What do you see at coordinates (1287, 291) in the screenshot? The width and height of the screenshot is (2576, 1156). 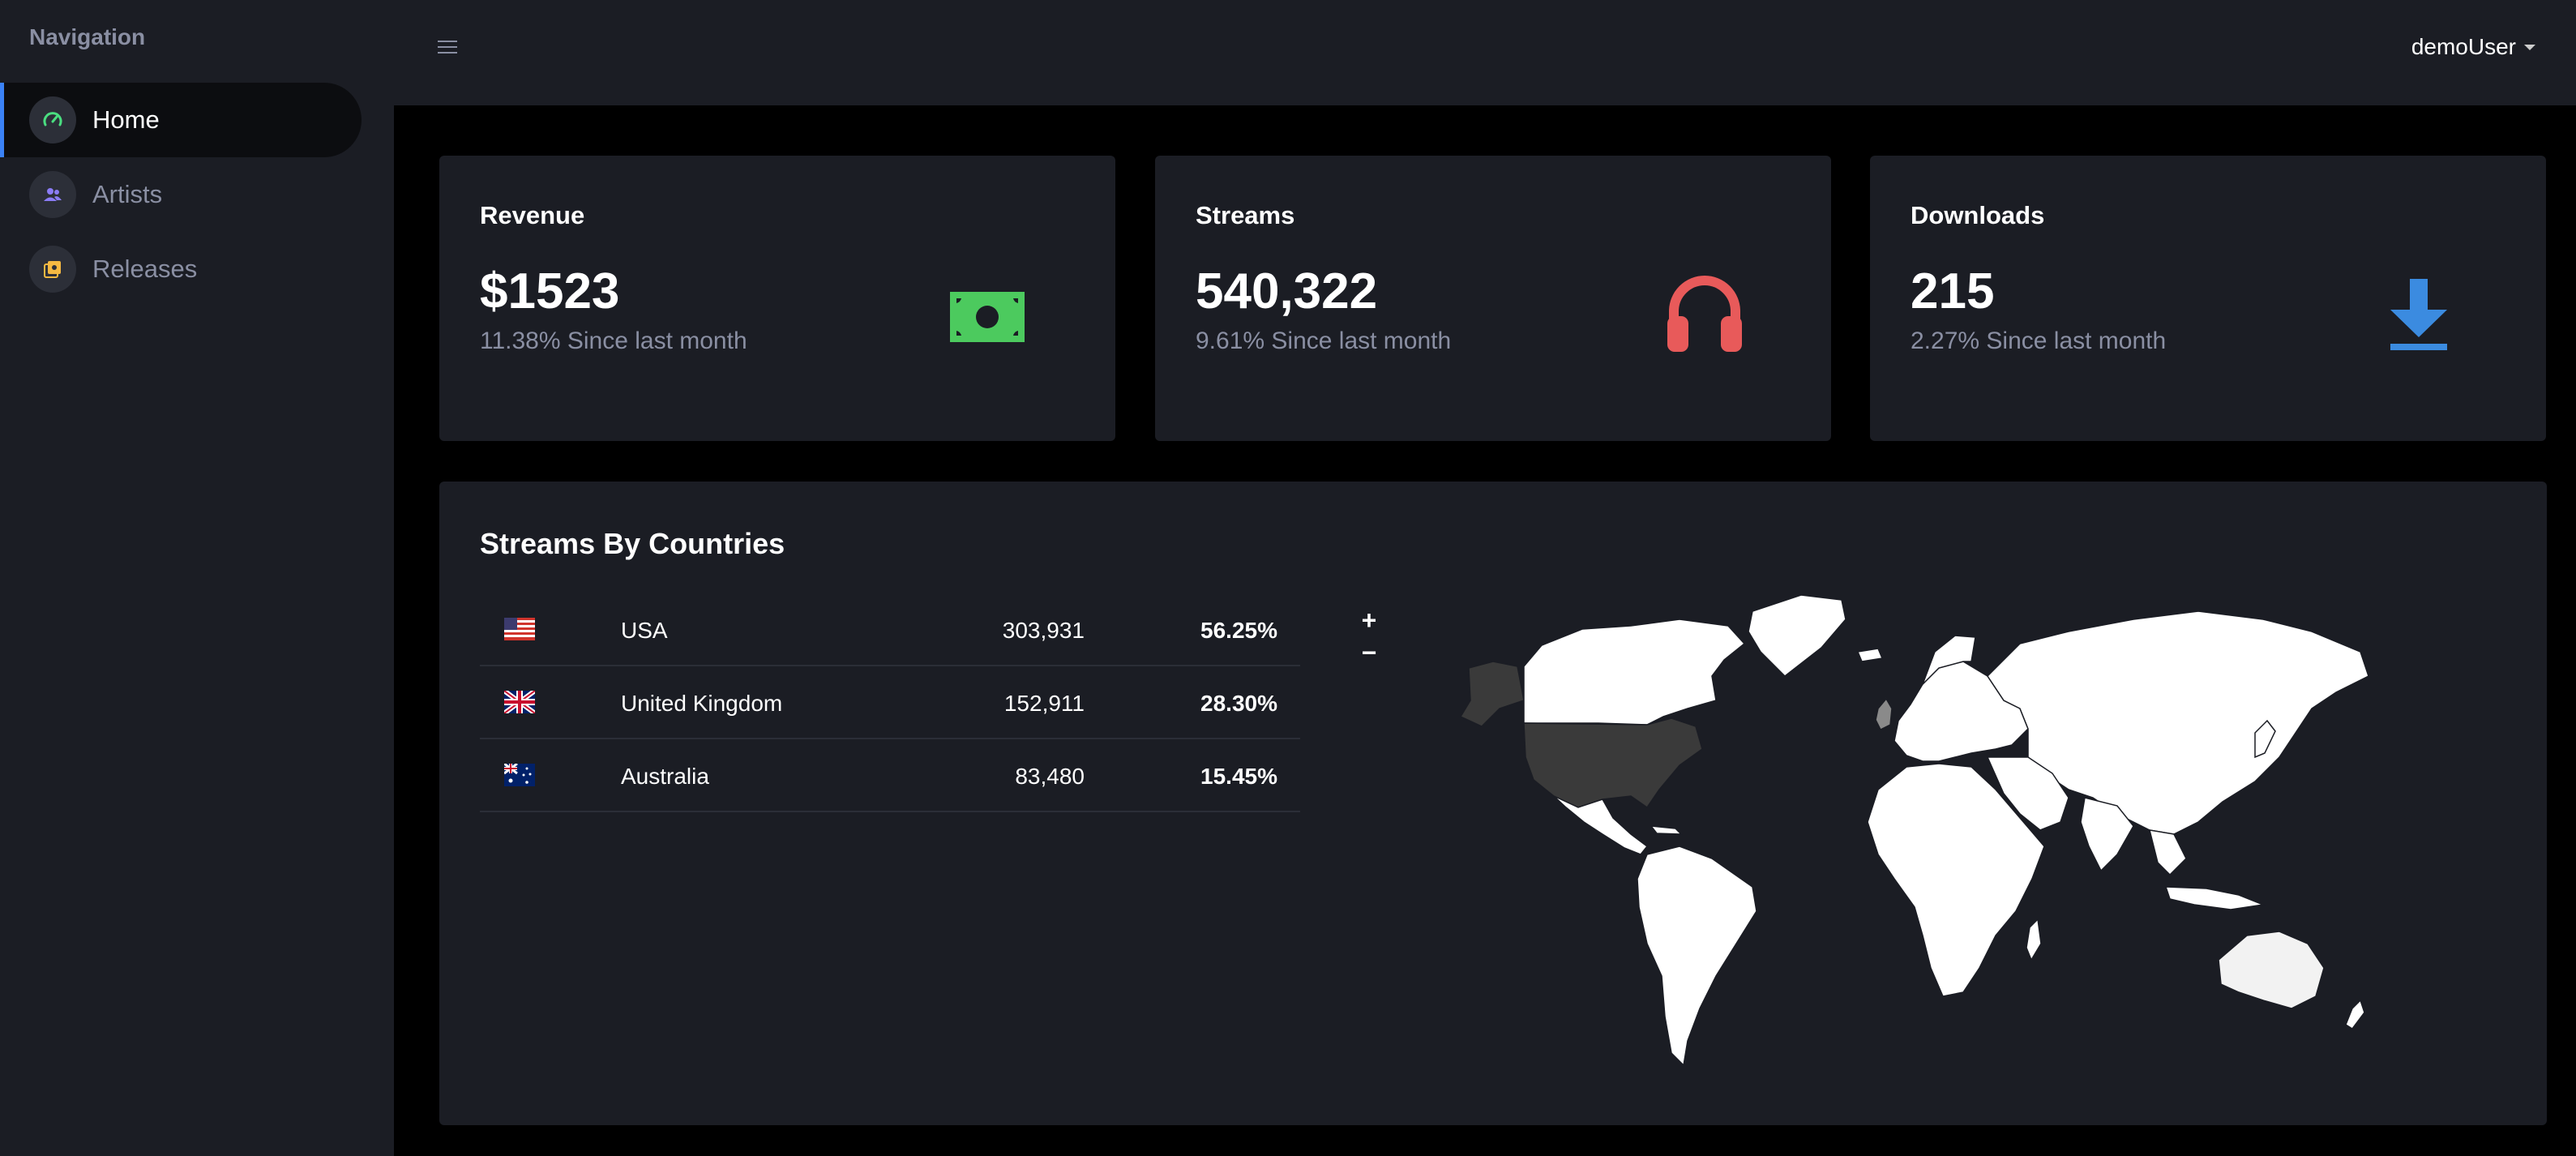 I see `stat-value: 540,322` at bounding box center [1287, 291].